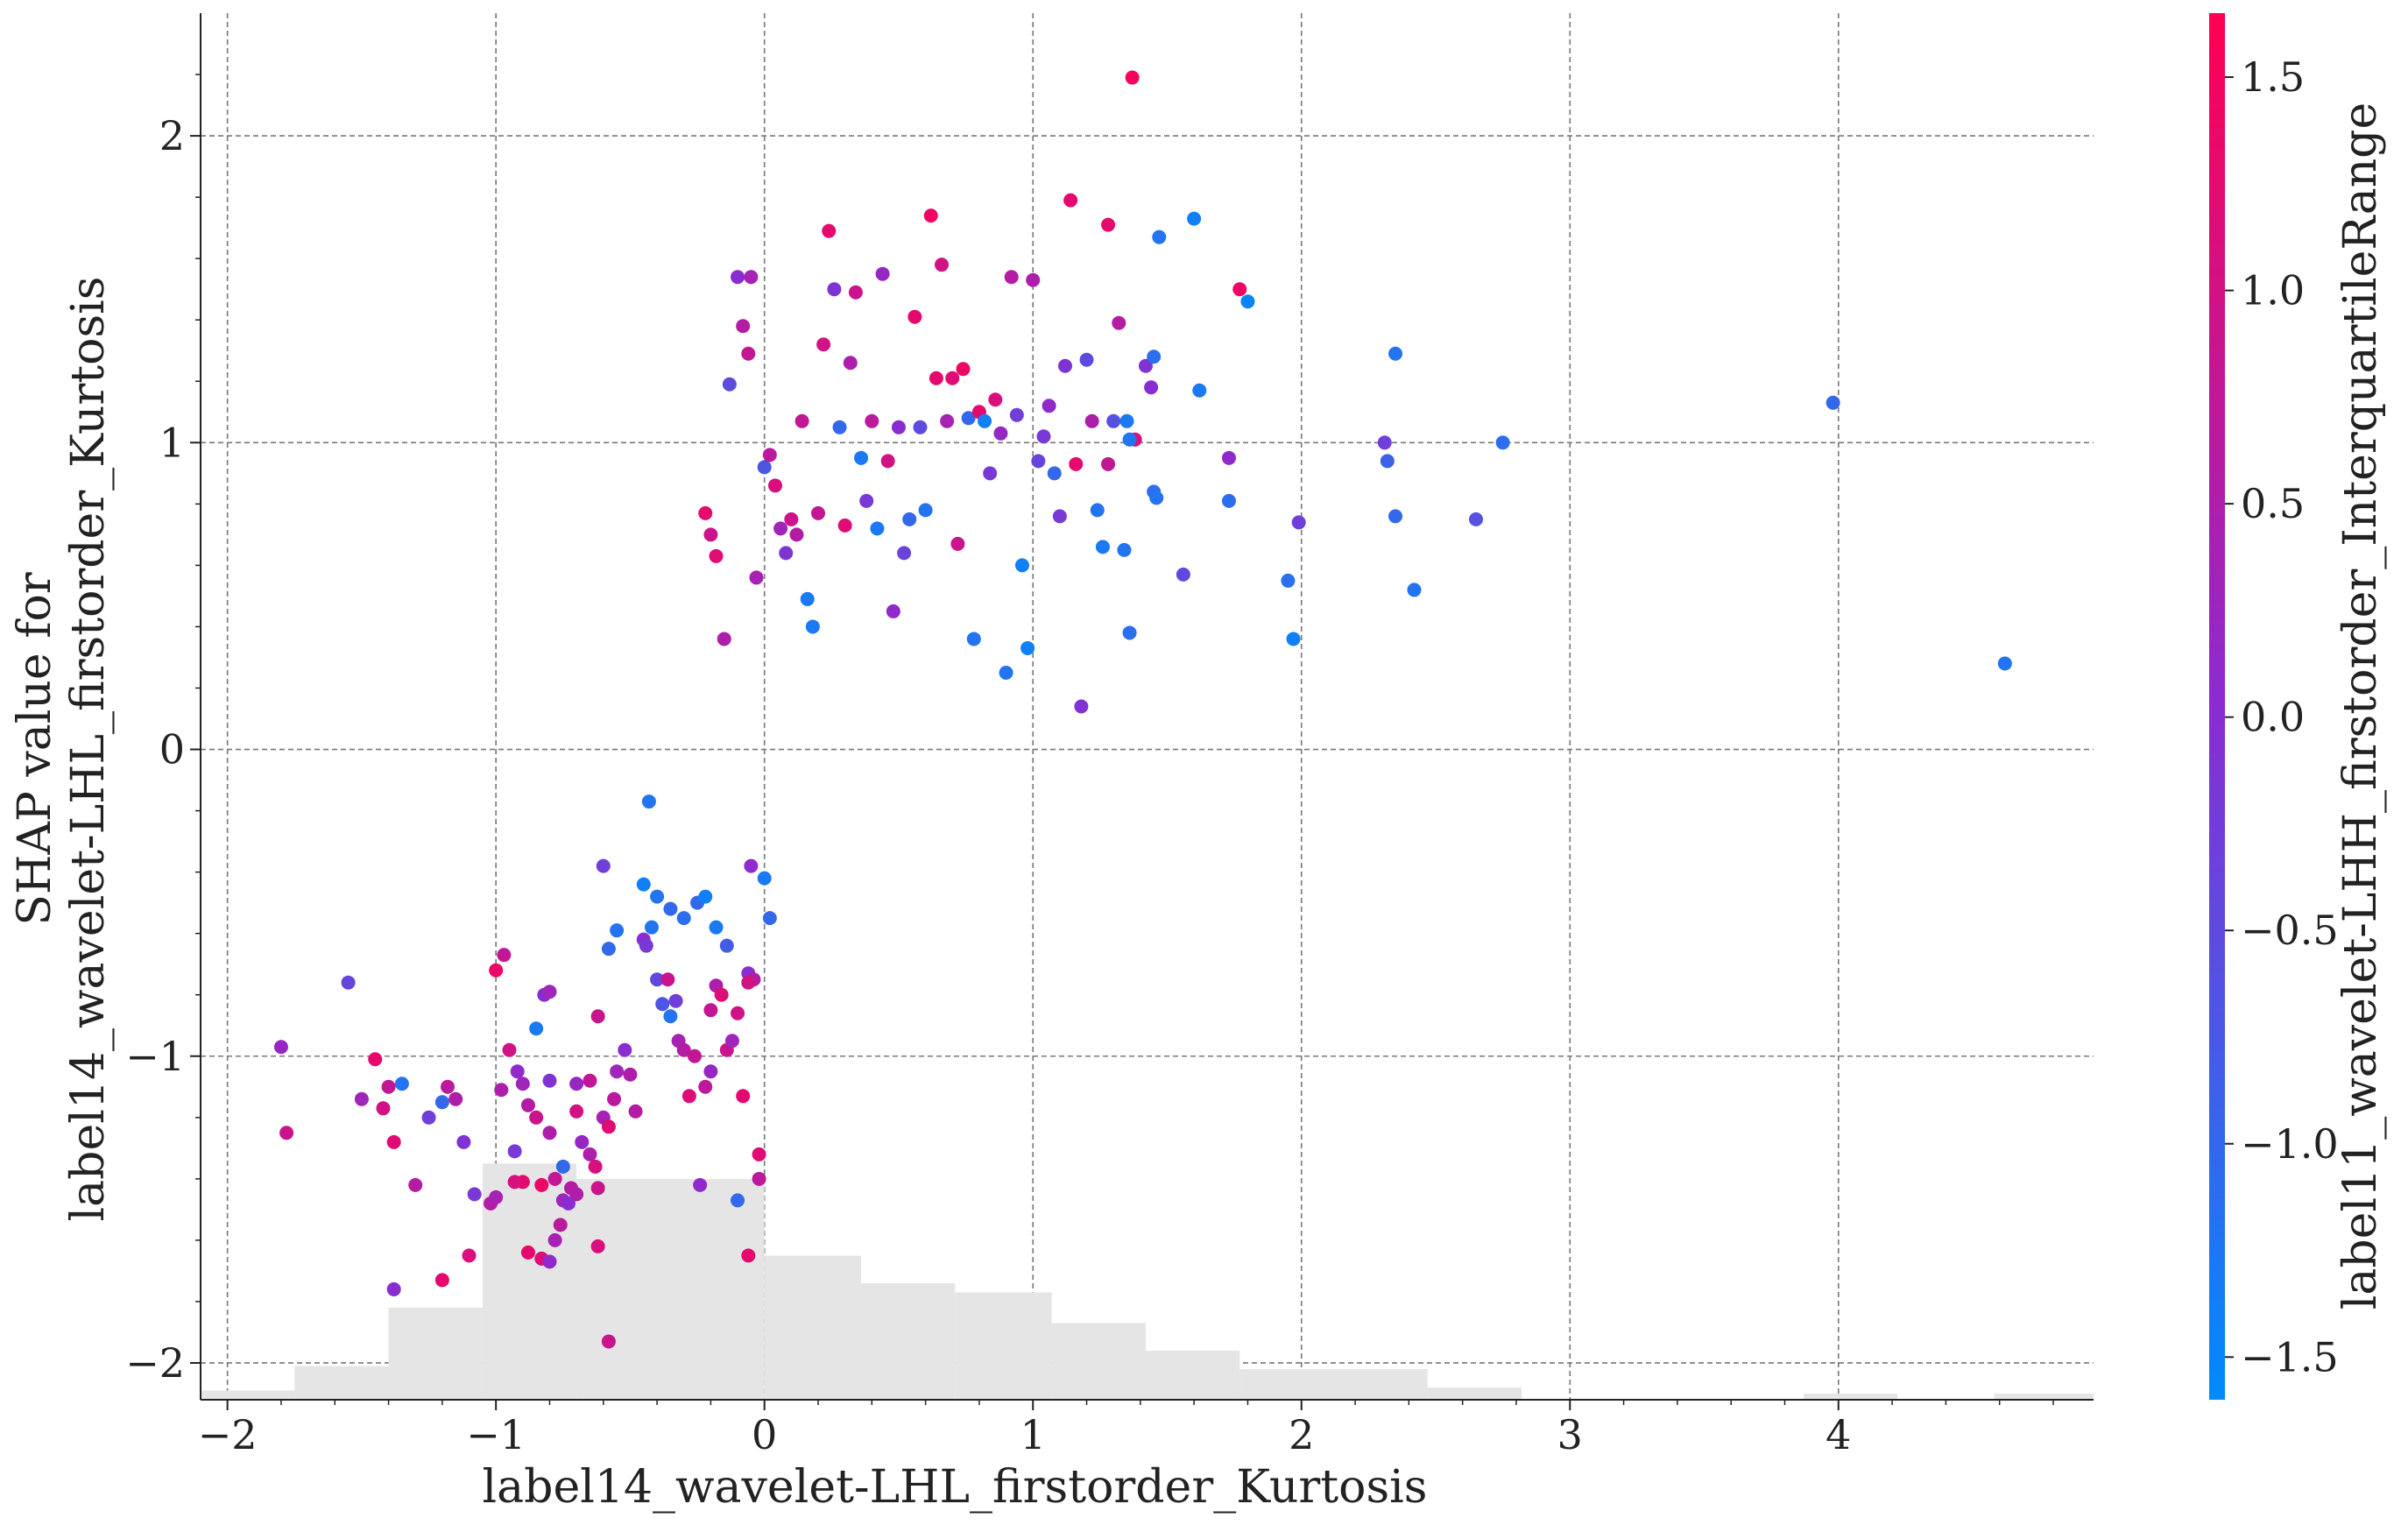 This screenshot has width=2408, height=1525. Describe the element at coordinates (228, 1435) in the screenshot. I see `x-tick-label: −2` at that location.